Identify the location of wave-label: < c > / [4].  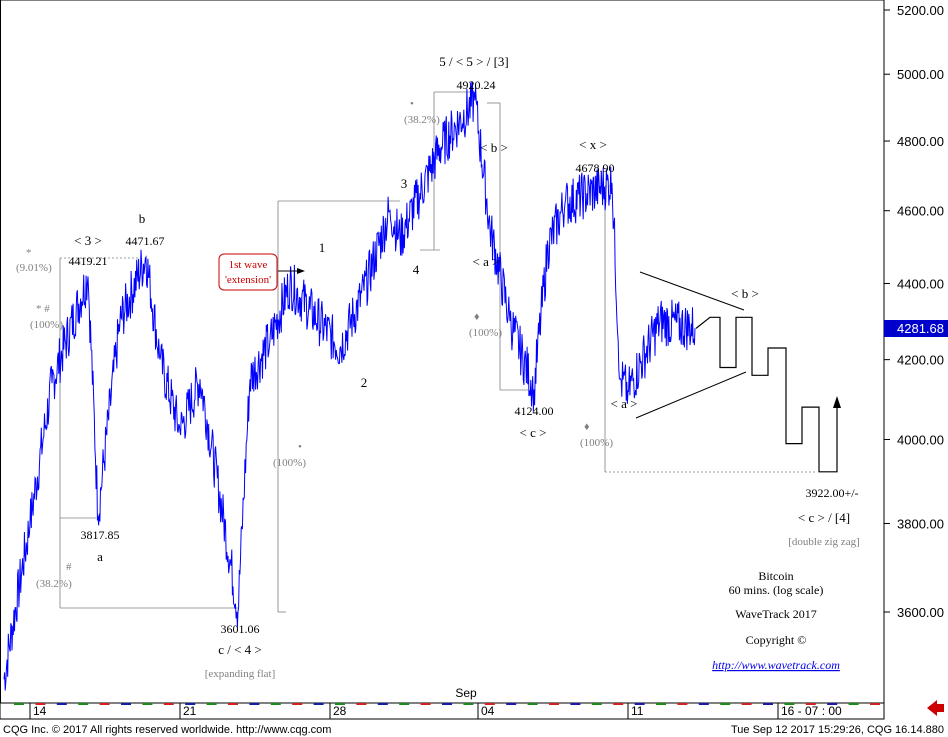
(824, 517).